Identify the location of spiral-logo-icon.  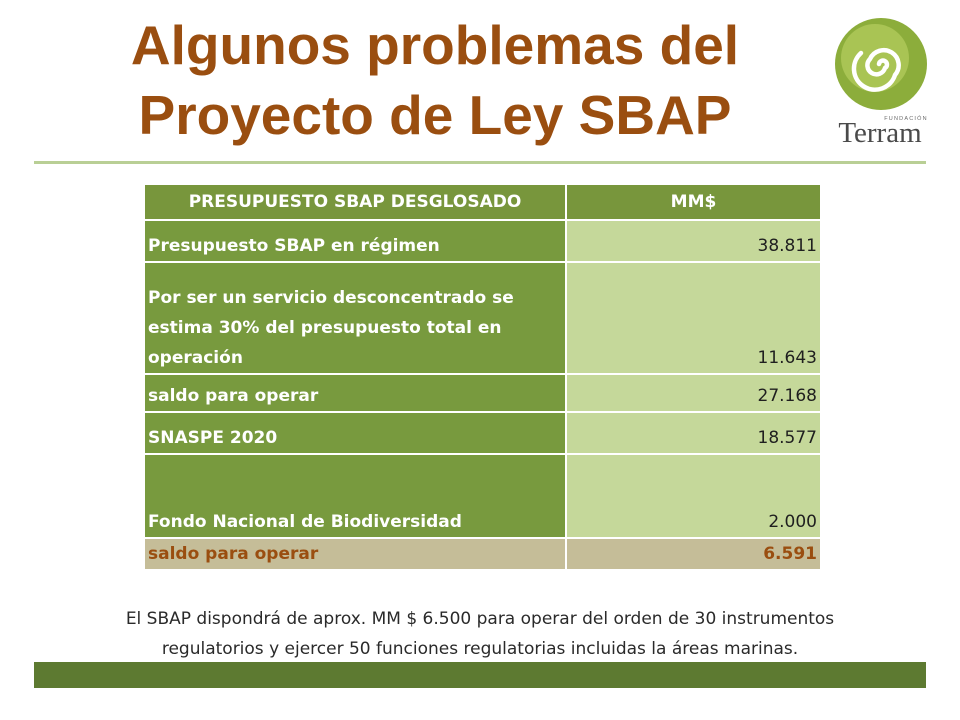
(881, 64).